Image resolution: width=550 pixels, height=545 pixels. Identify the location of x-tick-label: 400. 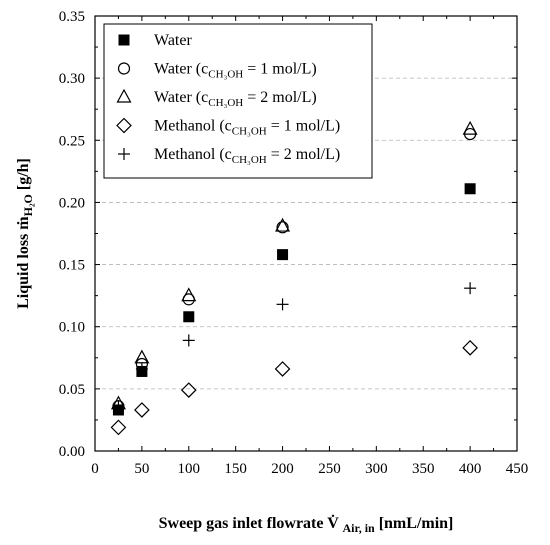
(470, 469).